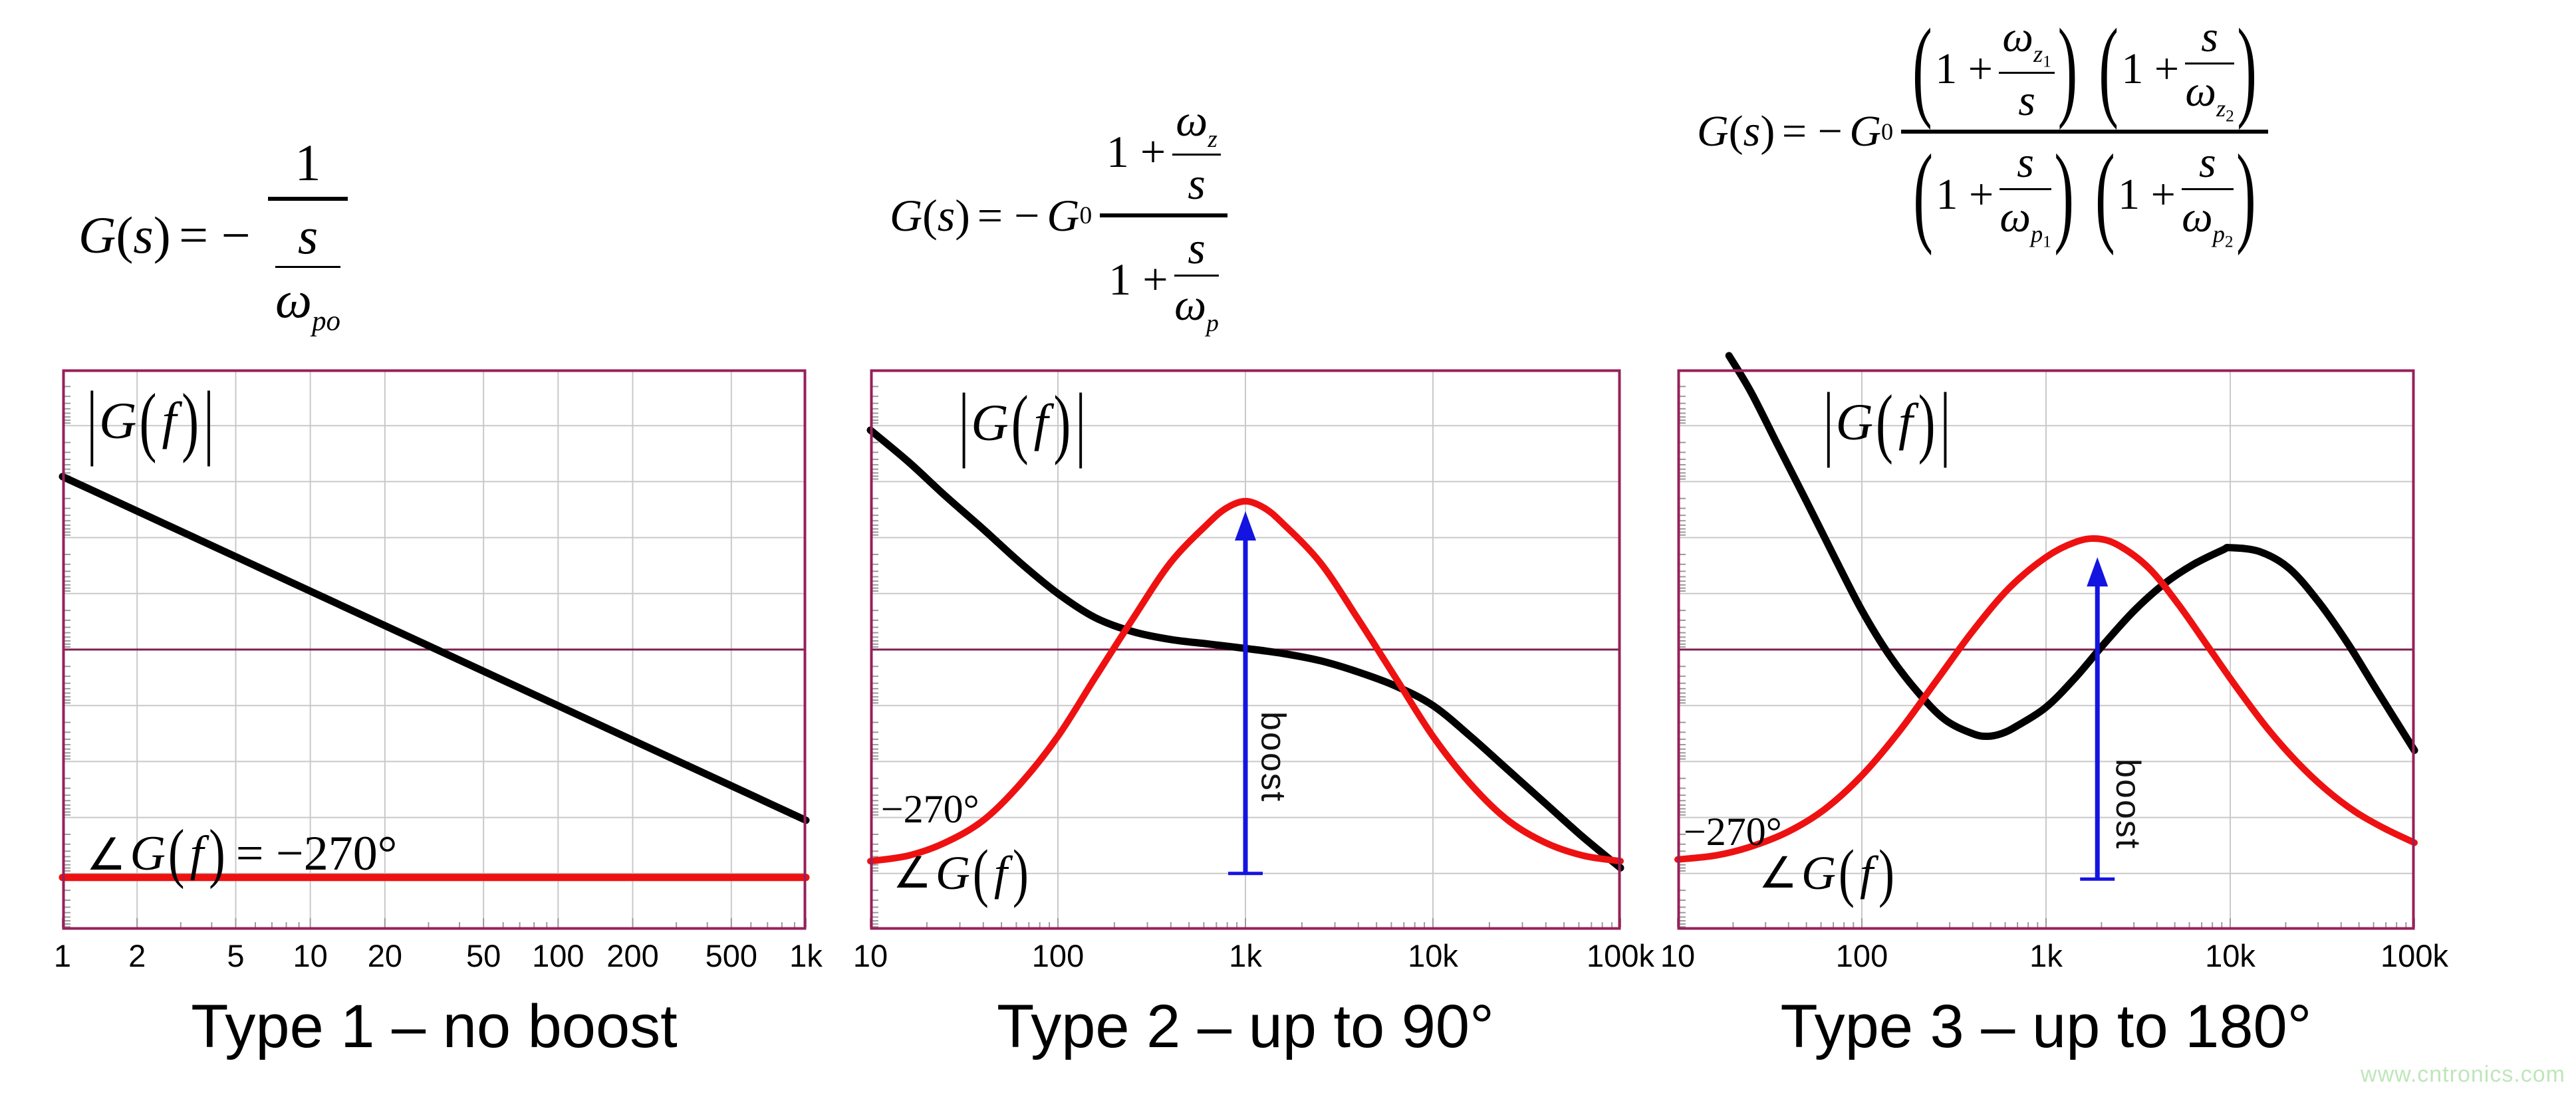  What do you see at coordinates (2230, 956) in the screenshot?
I see `x-tick-label: 10k` at bounding box center [2230, 956].